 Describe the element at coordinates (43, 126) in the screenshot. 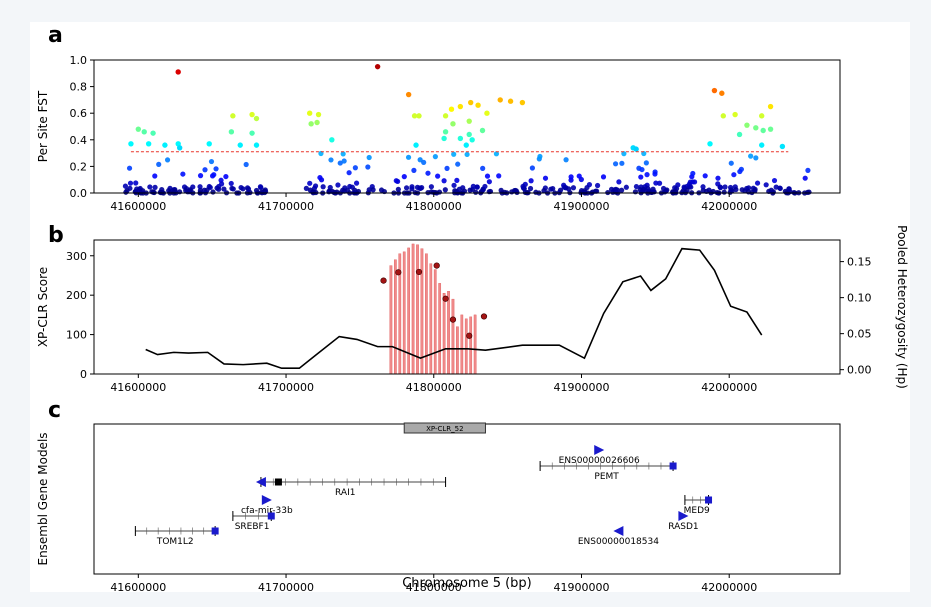

I see `fst-y-label: Per Site FST` at that location.